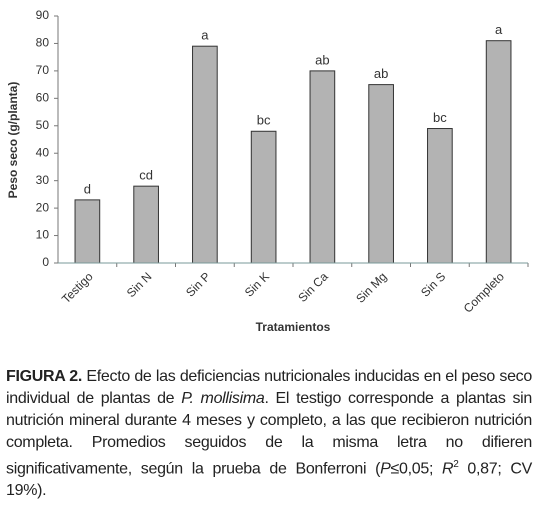  I want to click on y-tick-label: 70, so click(43, 70).